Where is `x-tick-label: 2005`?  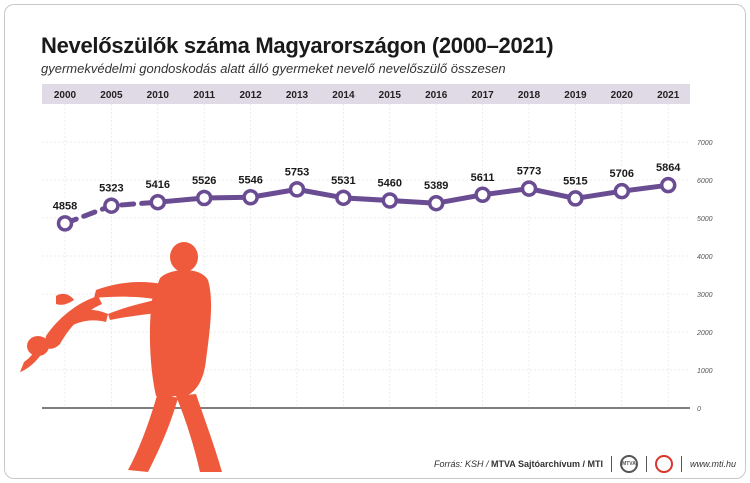
x-tick-label: 2005 is located at coordinates (111, 95).